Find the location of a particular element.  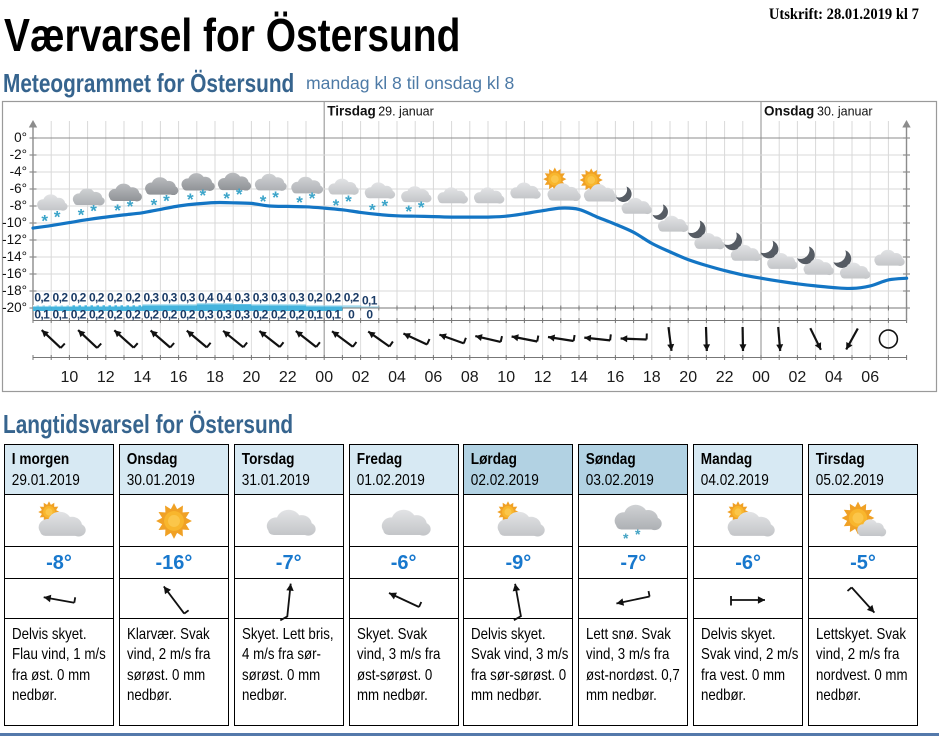

svg-text: Tirsdag is located at coordinates (351, 111).